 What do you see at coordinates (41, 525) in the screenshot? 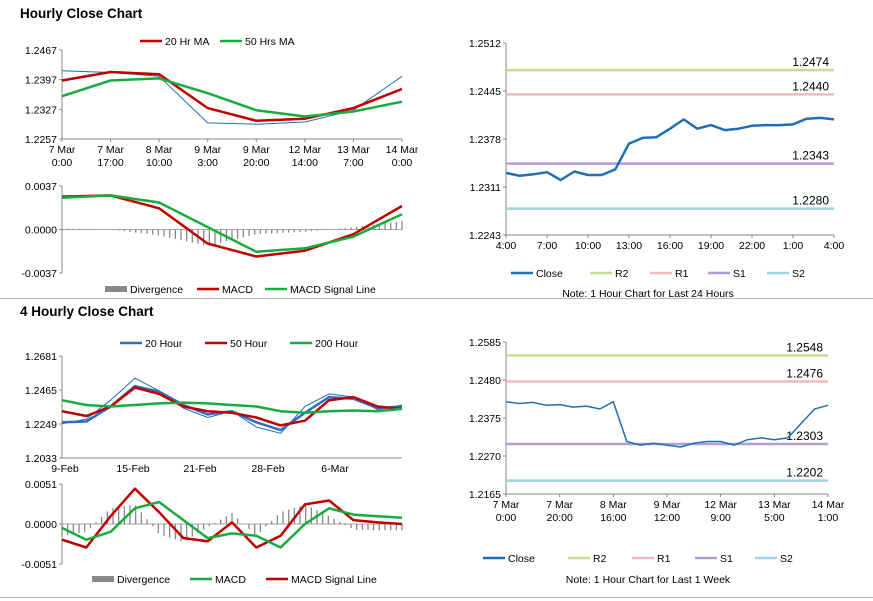
I see `four-hourly-macd-y-tick-label: 0.0000` at bounding box center [41, 525].